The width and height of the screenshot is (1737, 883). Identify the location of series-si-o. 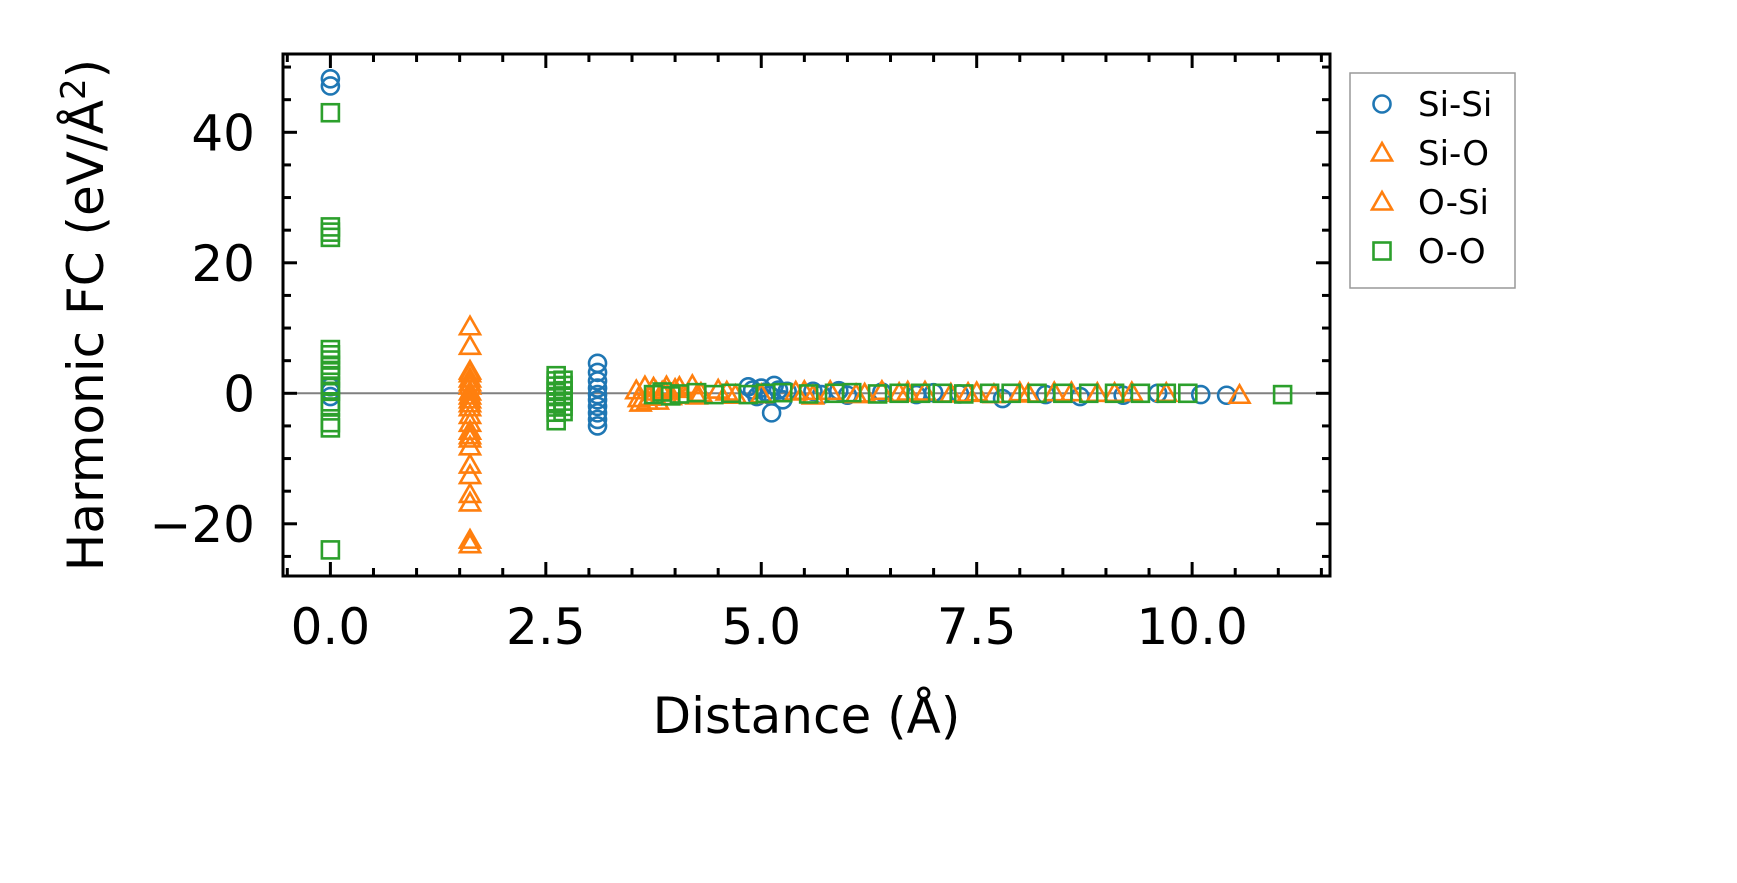
(854, 431).